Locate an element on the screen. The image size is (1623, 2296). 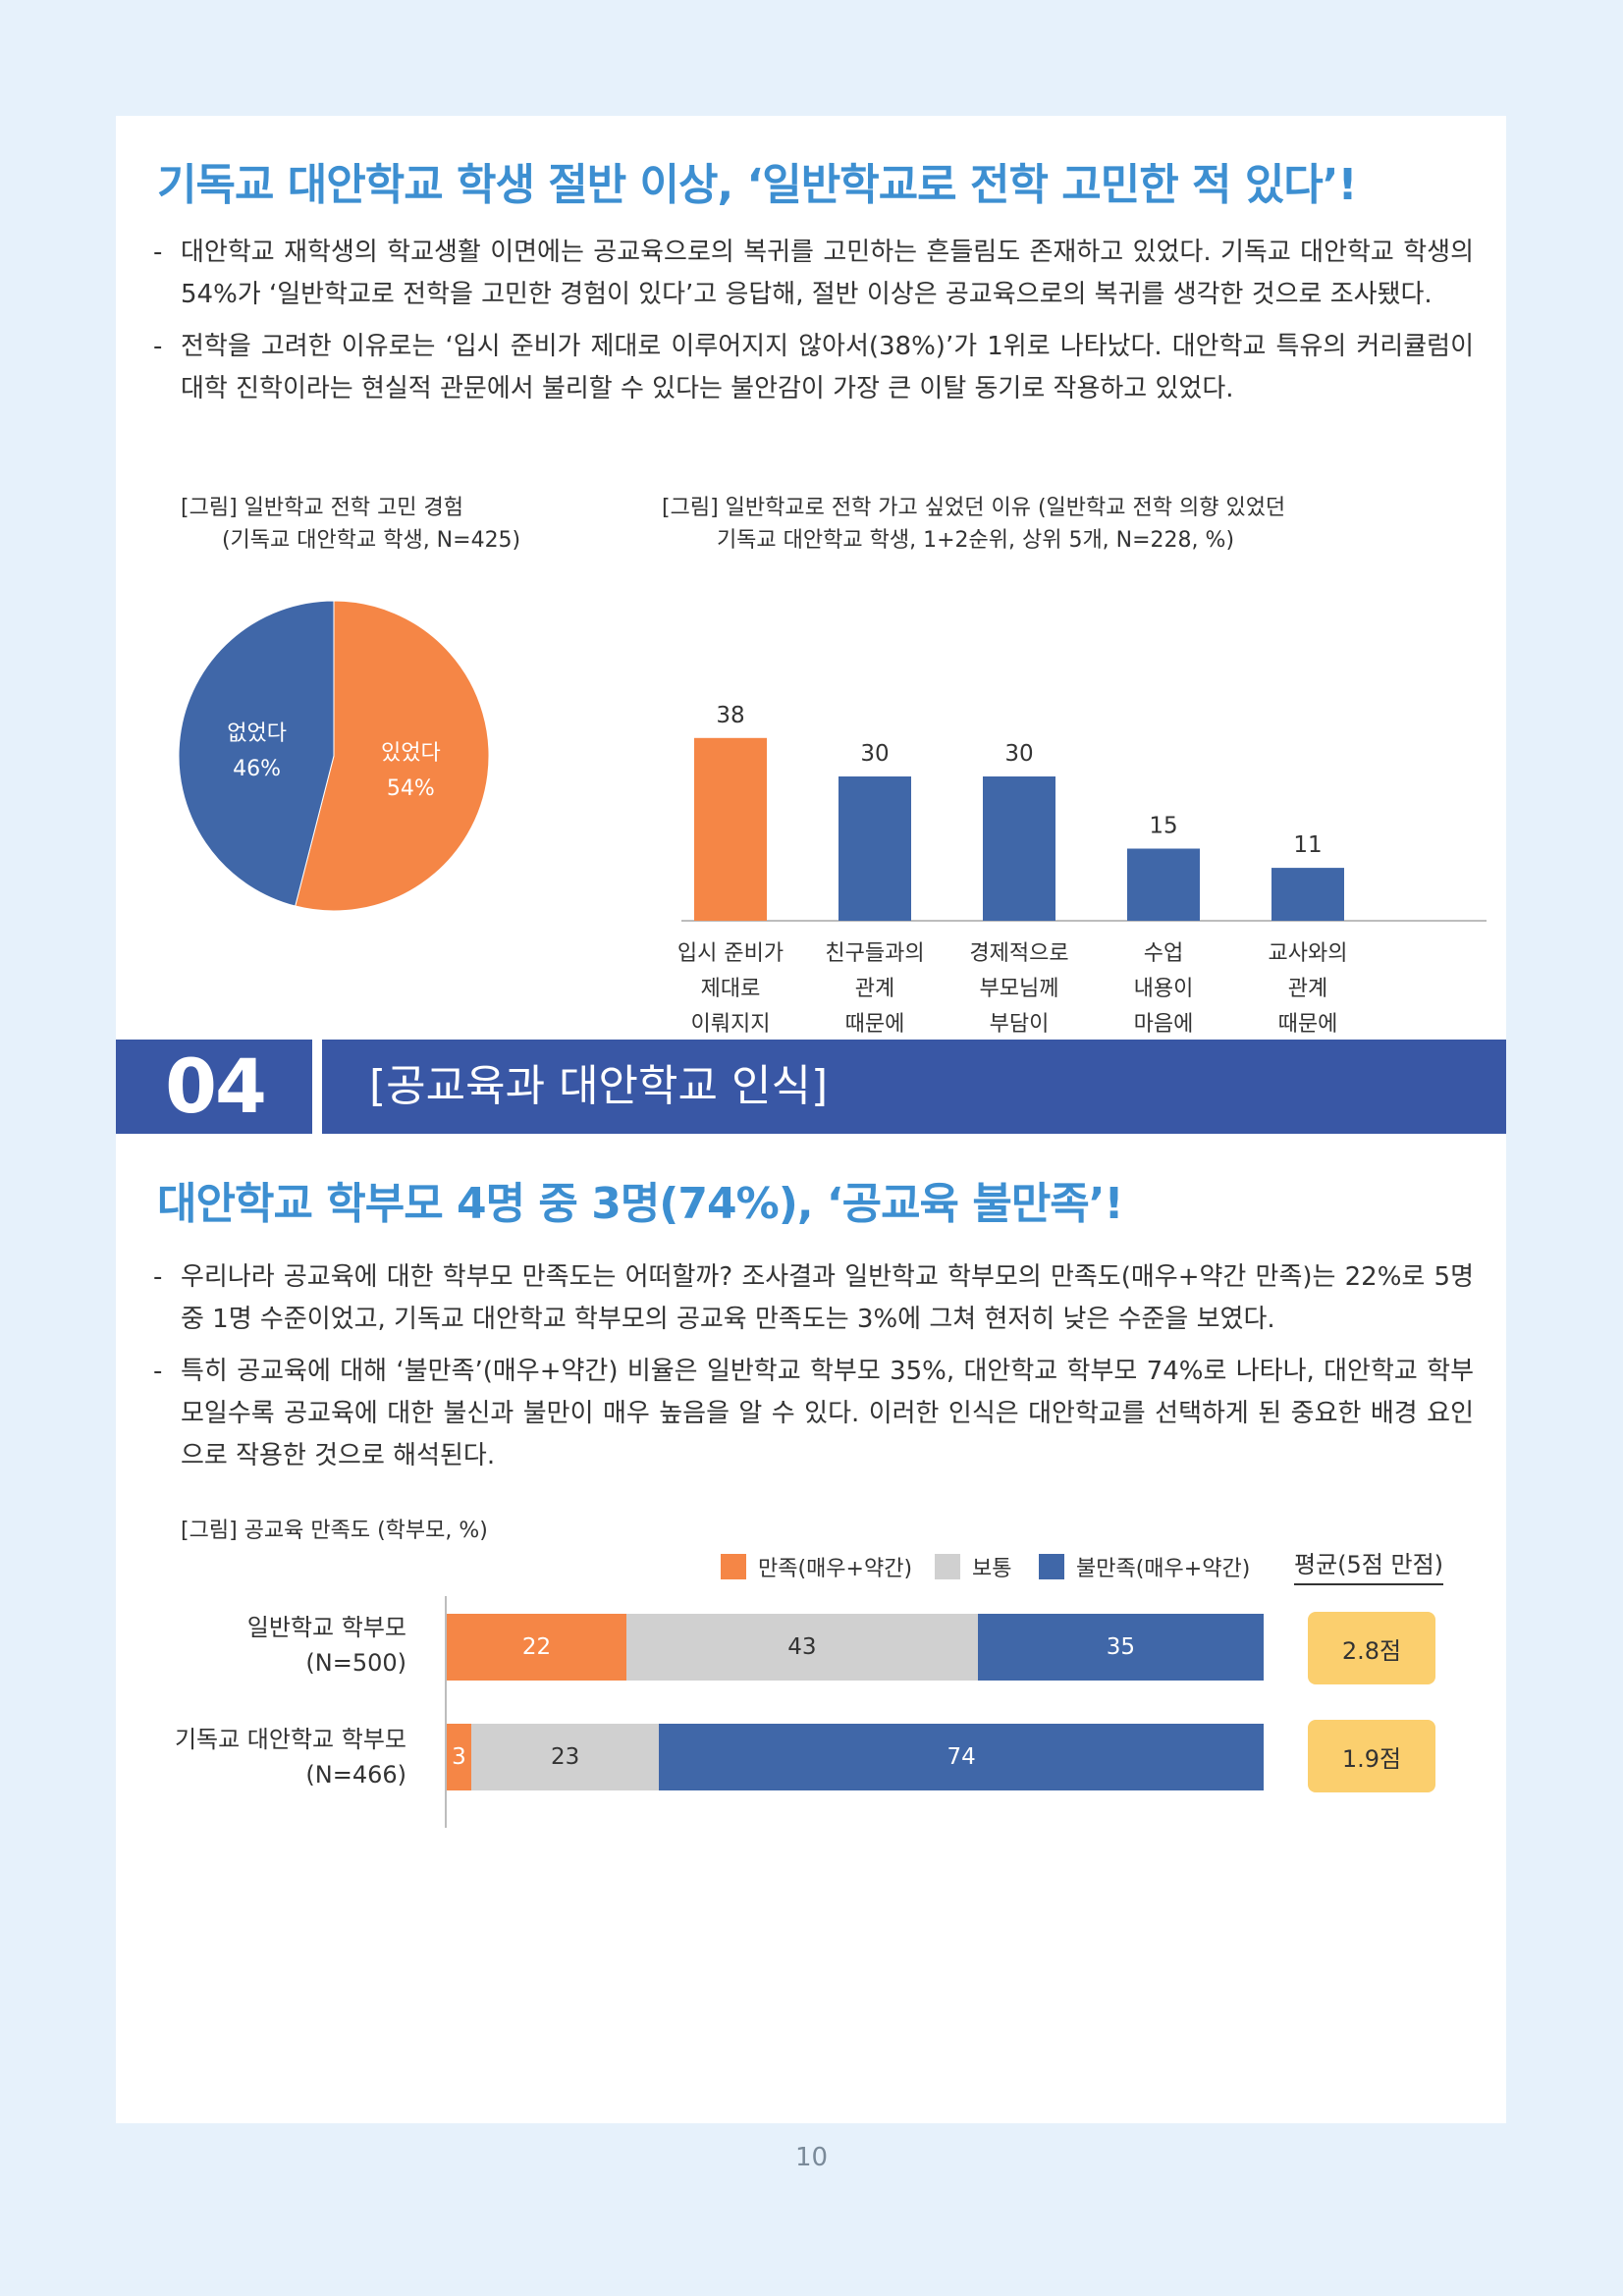
legend-swatch-dissatisfied is located at coordinates (1051, 1567).